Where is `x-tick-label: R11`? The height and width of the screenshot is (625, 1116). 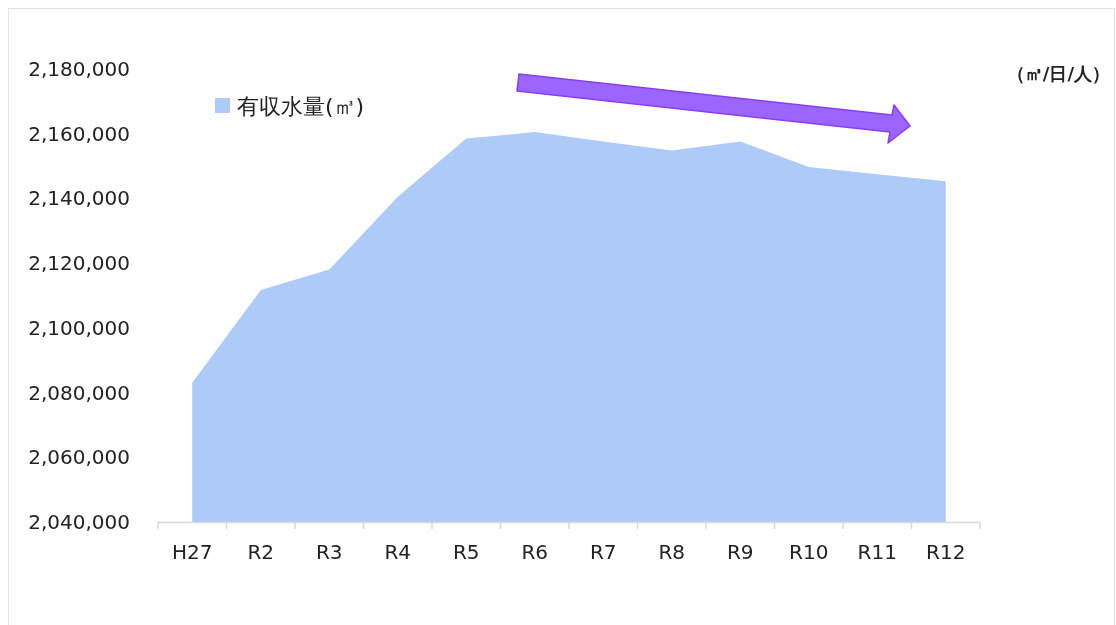
x-tick-label: R11 is located at coordinates (877, 552).